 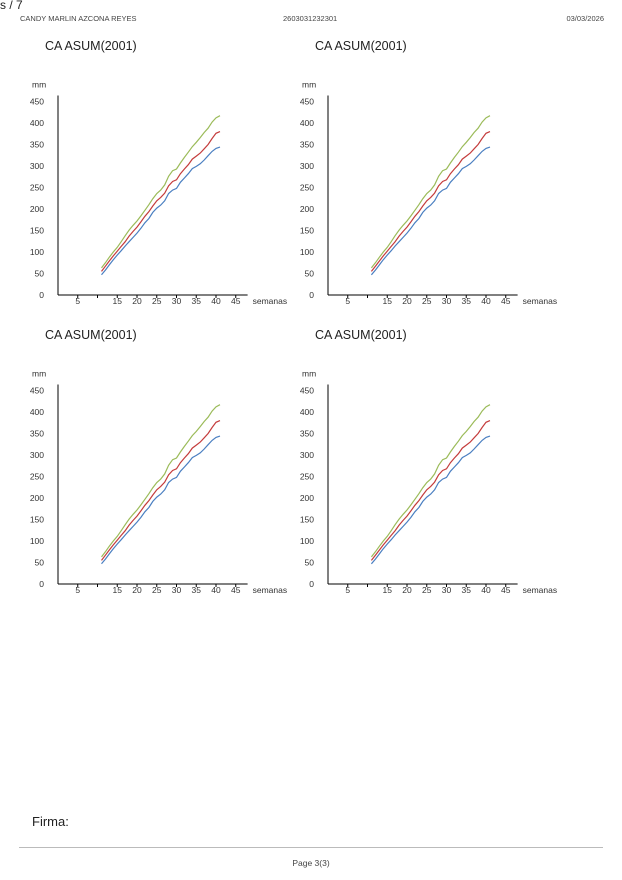 I want to click on record-id: 2603031232301, so click(x=310, y=18).